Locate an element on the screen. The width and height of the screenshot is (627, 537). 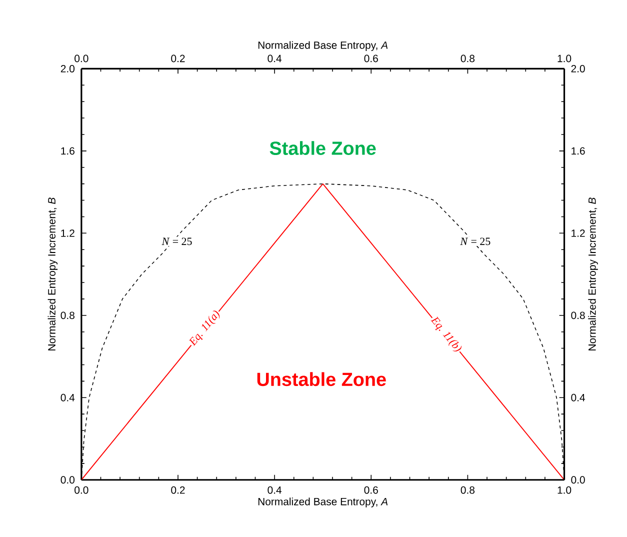
x2-tick-label: 0.4 is located at coordinates (275, 490).